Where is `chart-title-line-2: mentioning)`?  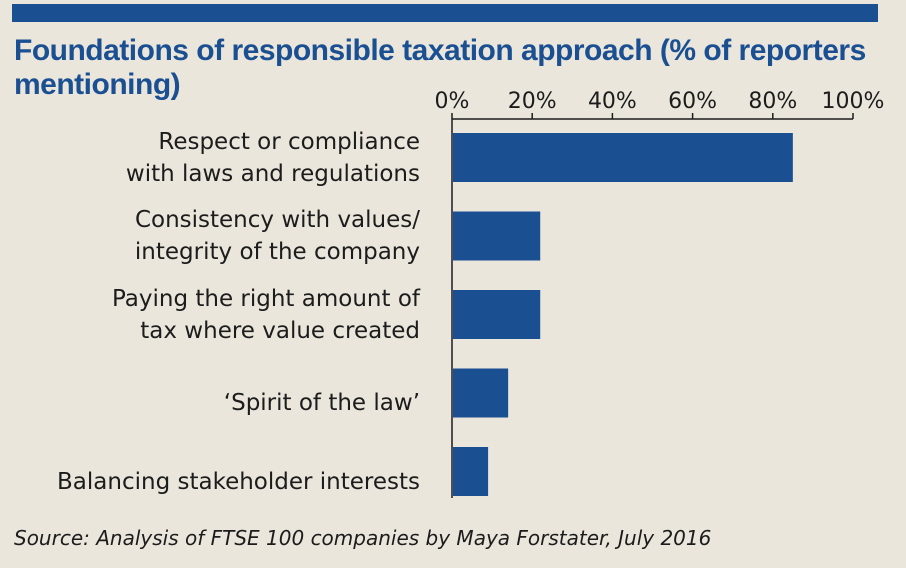
chart-title-line-2: mentioning) is located at coordinates (97, 84).